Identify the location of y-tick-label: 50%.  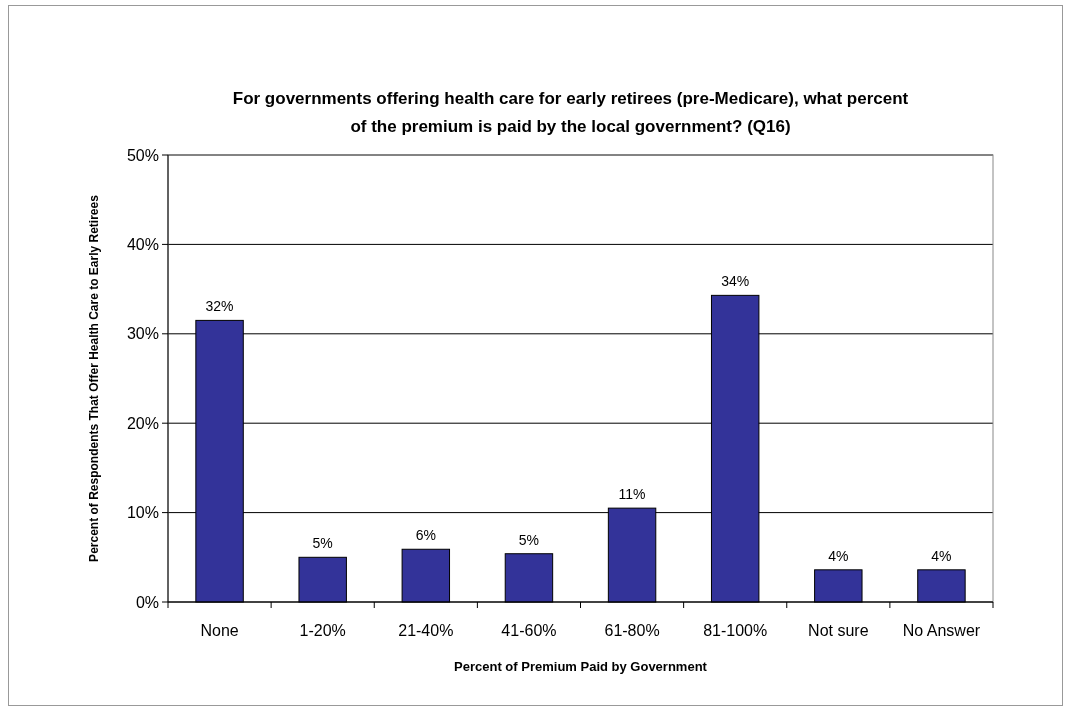
(142, 155).